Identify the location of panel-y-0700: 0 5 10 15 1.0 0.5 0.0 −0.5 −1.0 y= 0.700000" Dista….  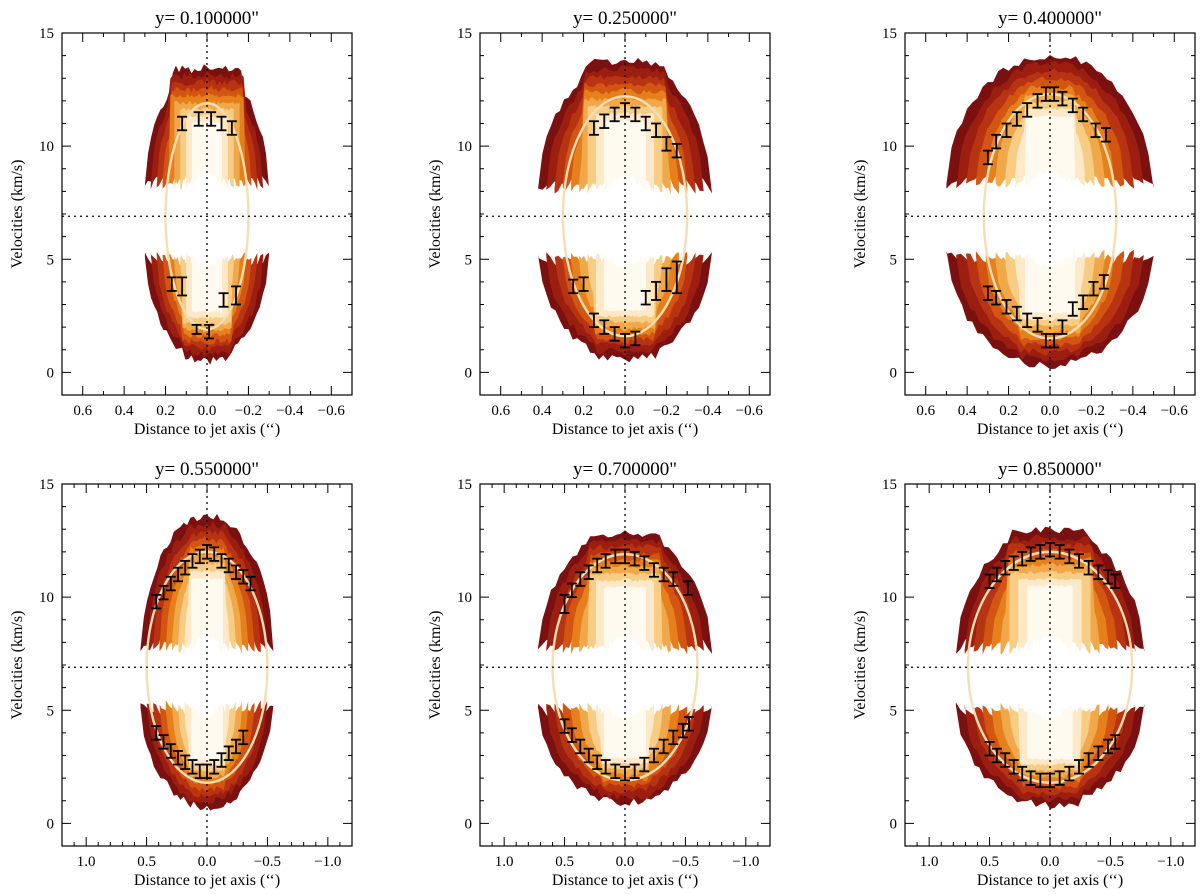
(599, 674).